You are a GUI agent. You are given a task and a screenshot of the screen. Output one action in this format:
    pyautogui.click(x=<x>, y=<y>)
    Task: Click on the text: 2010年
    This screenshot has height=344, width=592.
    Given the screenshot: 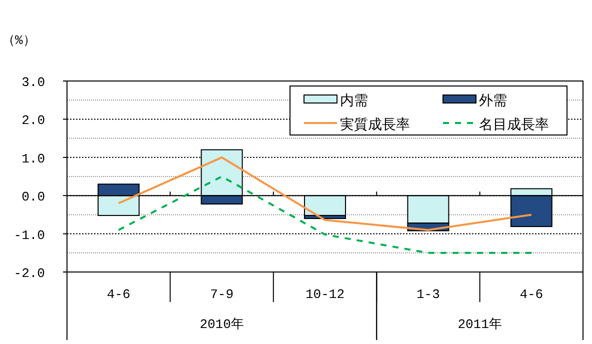 What is the action you would take?
    pyautogui.click(x=222, y=324)
    